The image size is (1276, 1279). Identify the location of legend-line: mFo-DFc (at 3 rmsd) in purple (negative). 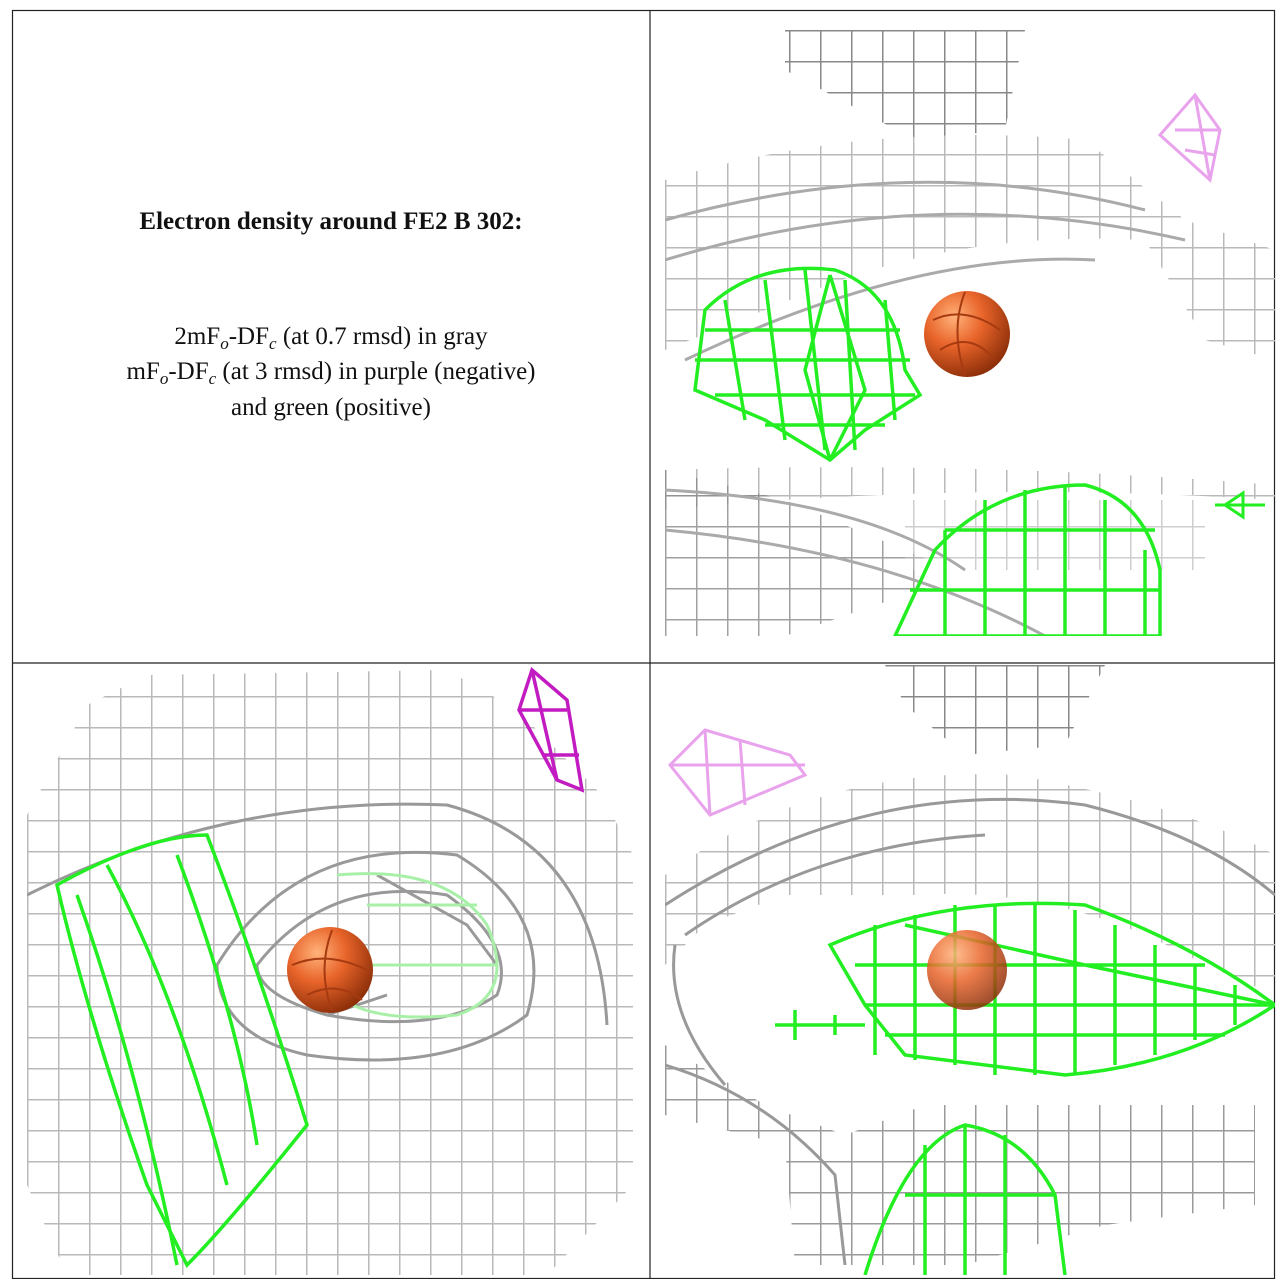
(331, 373).